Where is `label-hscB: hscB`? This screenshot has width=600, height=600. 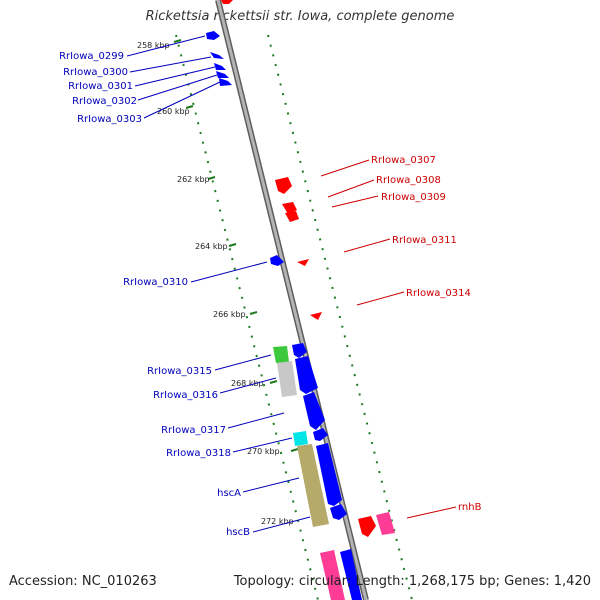
label-hscB: hscB is located at coordinates (238, 532).